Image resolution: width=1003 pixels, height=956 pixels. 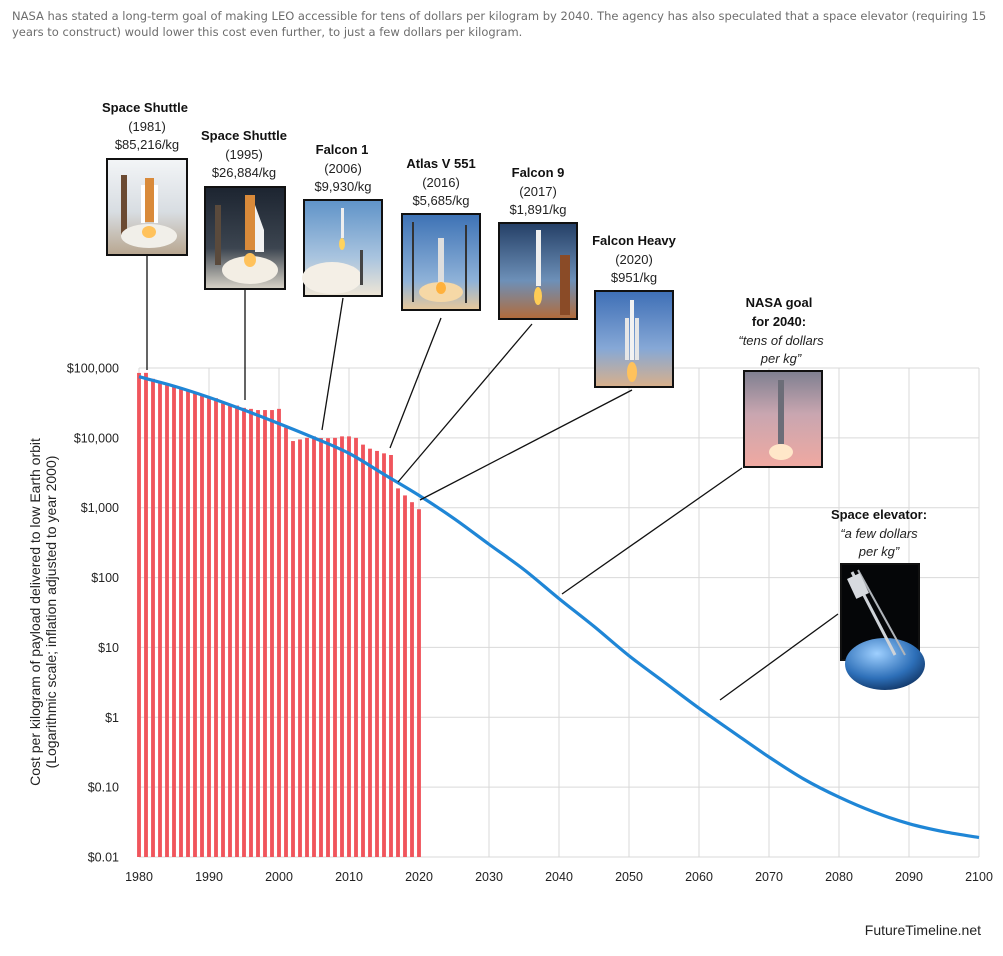 What do you see at coordinates (363, 650) in the screenshot?
I see `bar-2012` at bounding box center [363, 650].